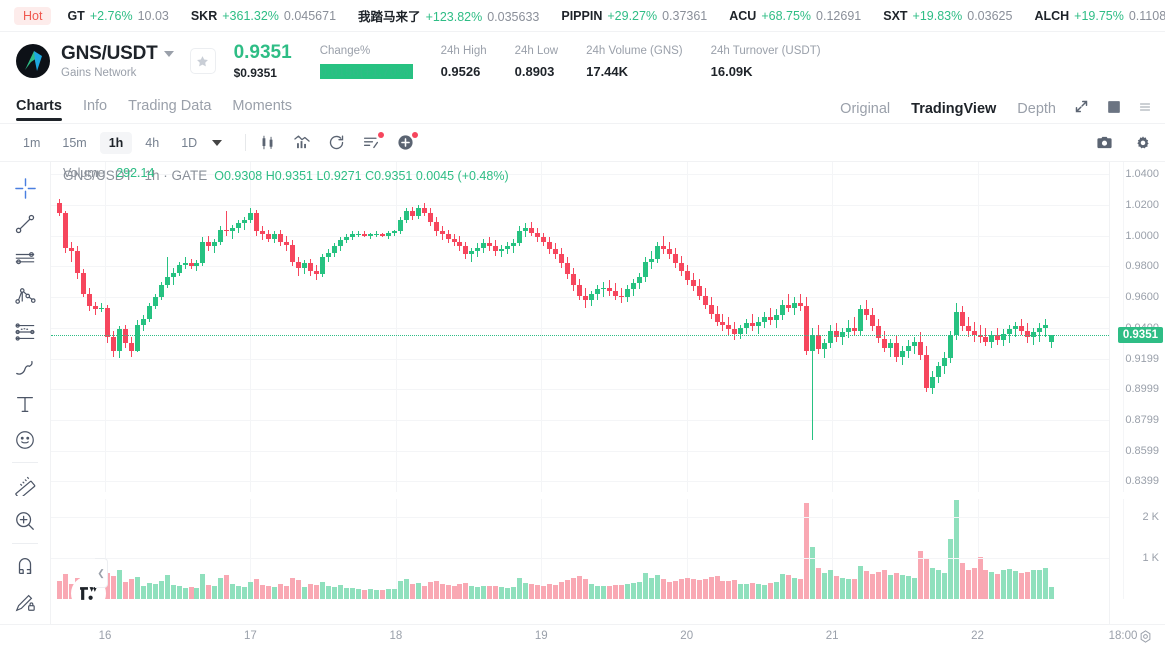 The image size is (1165, 662). What do you see at coordinates (1036, 109) in the screenshot?
I see `view-mode-depth: Depth` at bounding box center [1036, 109].